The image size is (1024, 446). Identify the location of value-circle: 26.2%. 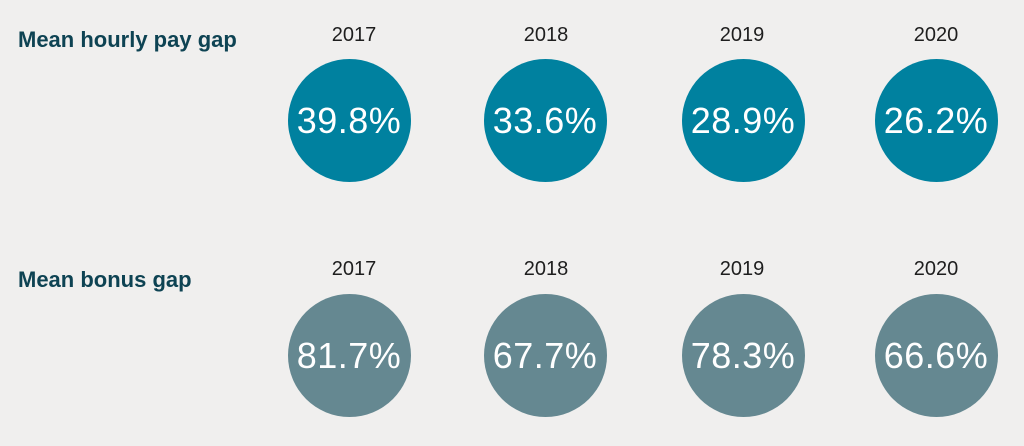
(936, 120).